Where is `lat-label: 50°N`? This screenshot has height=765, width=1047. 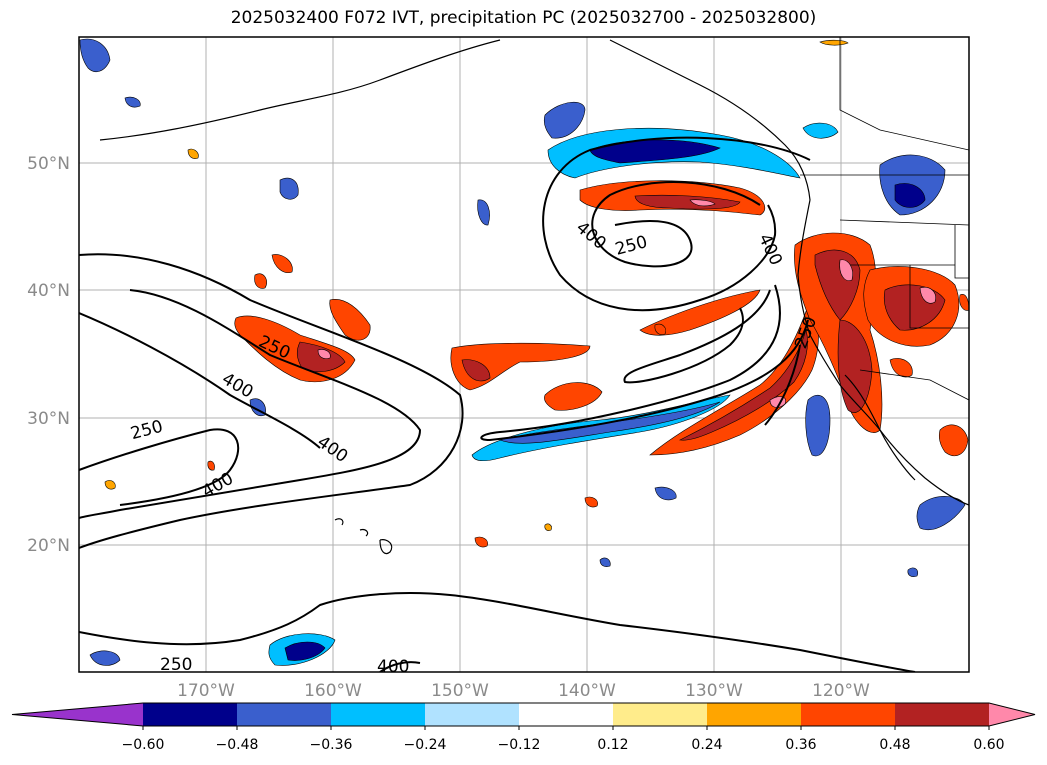 lat-label: 50°N is located at coordinates (48, 164).